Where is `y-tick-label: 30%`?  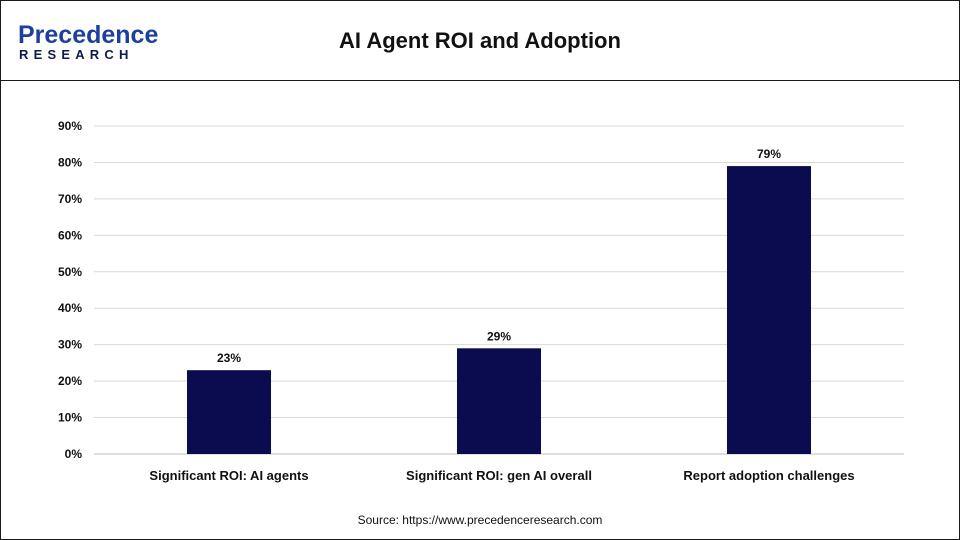
y-tick-label: 30% is located at coordinates (70, 345).